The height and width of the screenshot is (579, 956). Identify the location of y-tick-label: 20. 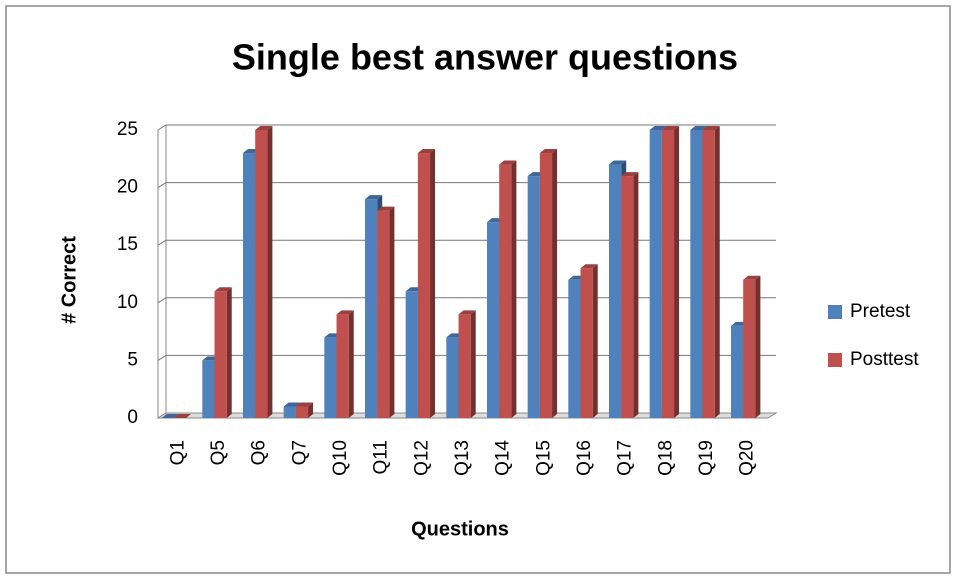
(127, 187).